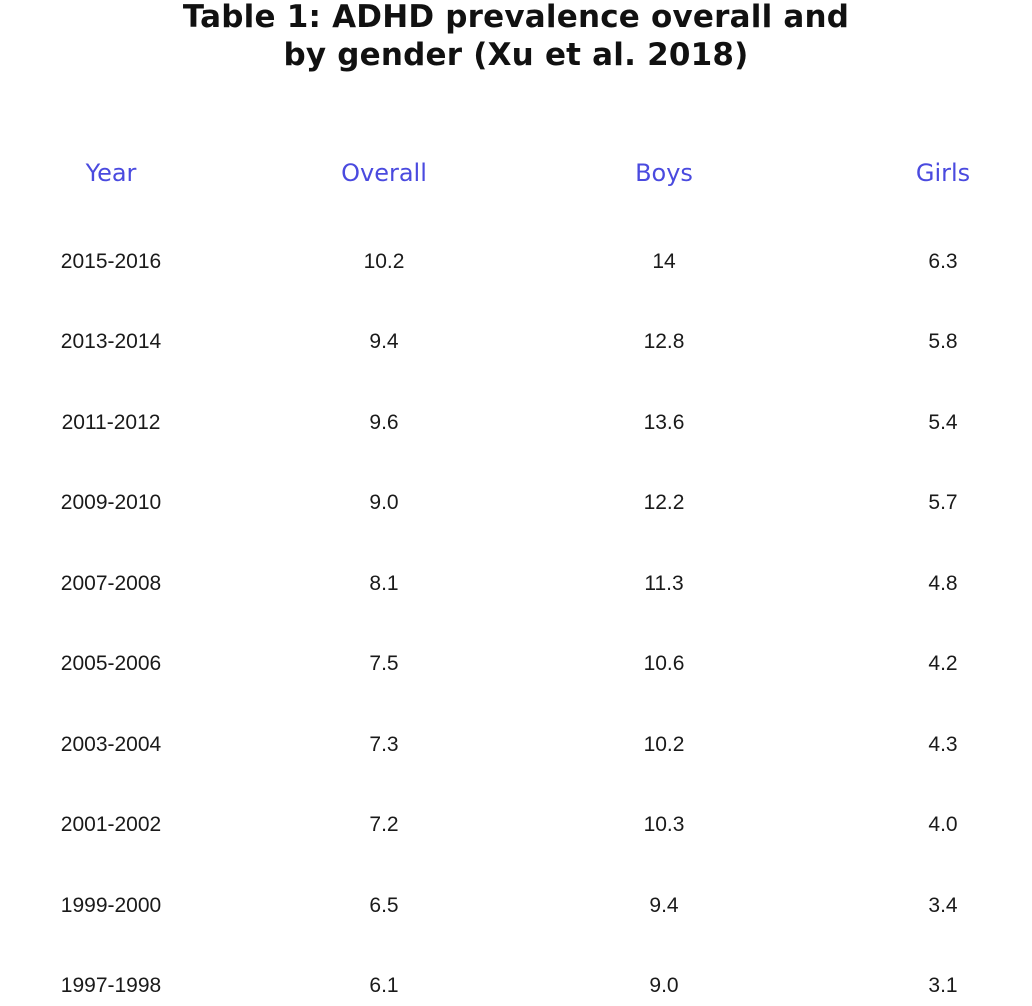 The height and width of the screenshot is (1006, 1032). I want to click on table-title-line-1: Table 1: ADHD prevalence overall and, so click(516, 17).